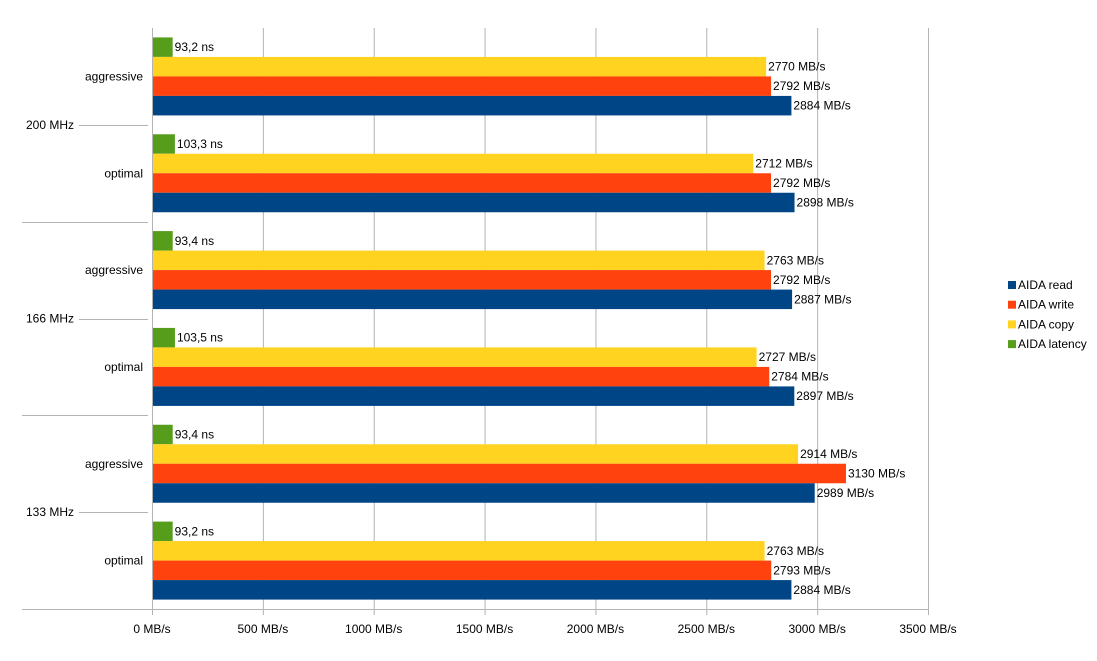 The image size is (1097, 661). Describe the element at coordinates (373, 629) in the screenshot. I see `x-tick-label: 1000 MB/s` at that location.